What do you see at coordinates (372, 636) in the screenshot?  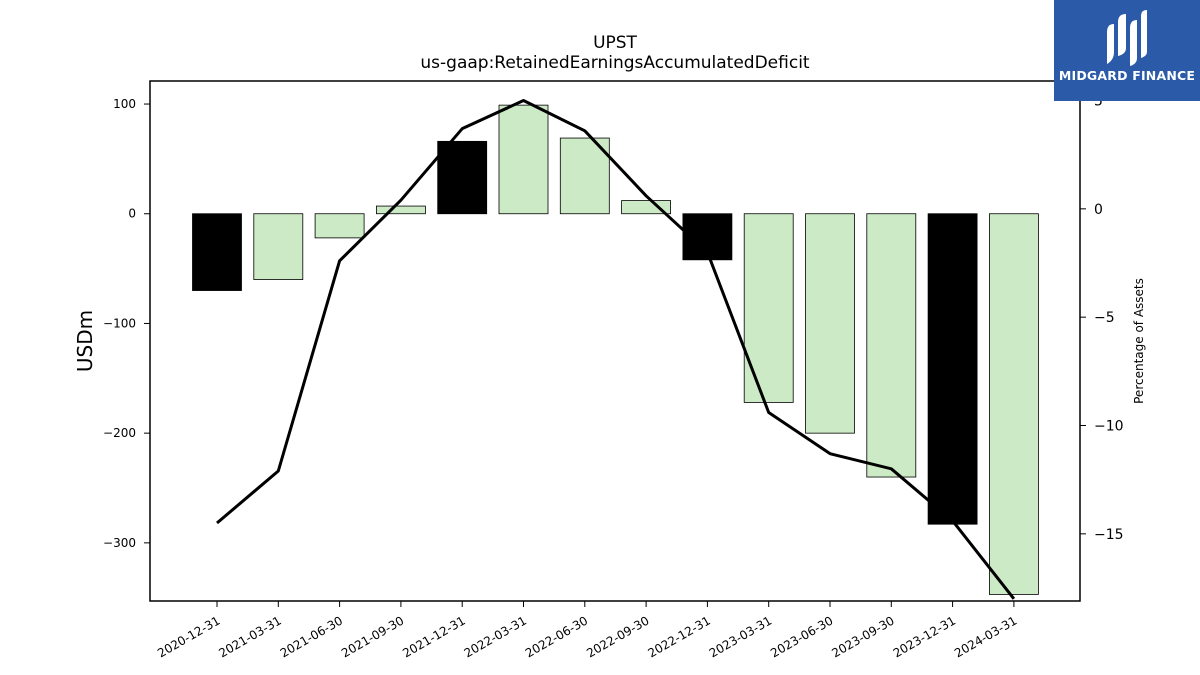 I see `x-tick-label-2021-09-30: 2021-09-30` at bounding box center [372, 636].